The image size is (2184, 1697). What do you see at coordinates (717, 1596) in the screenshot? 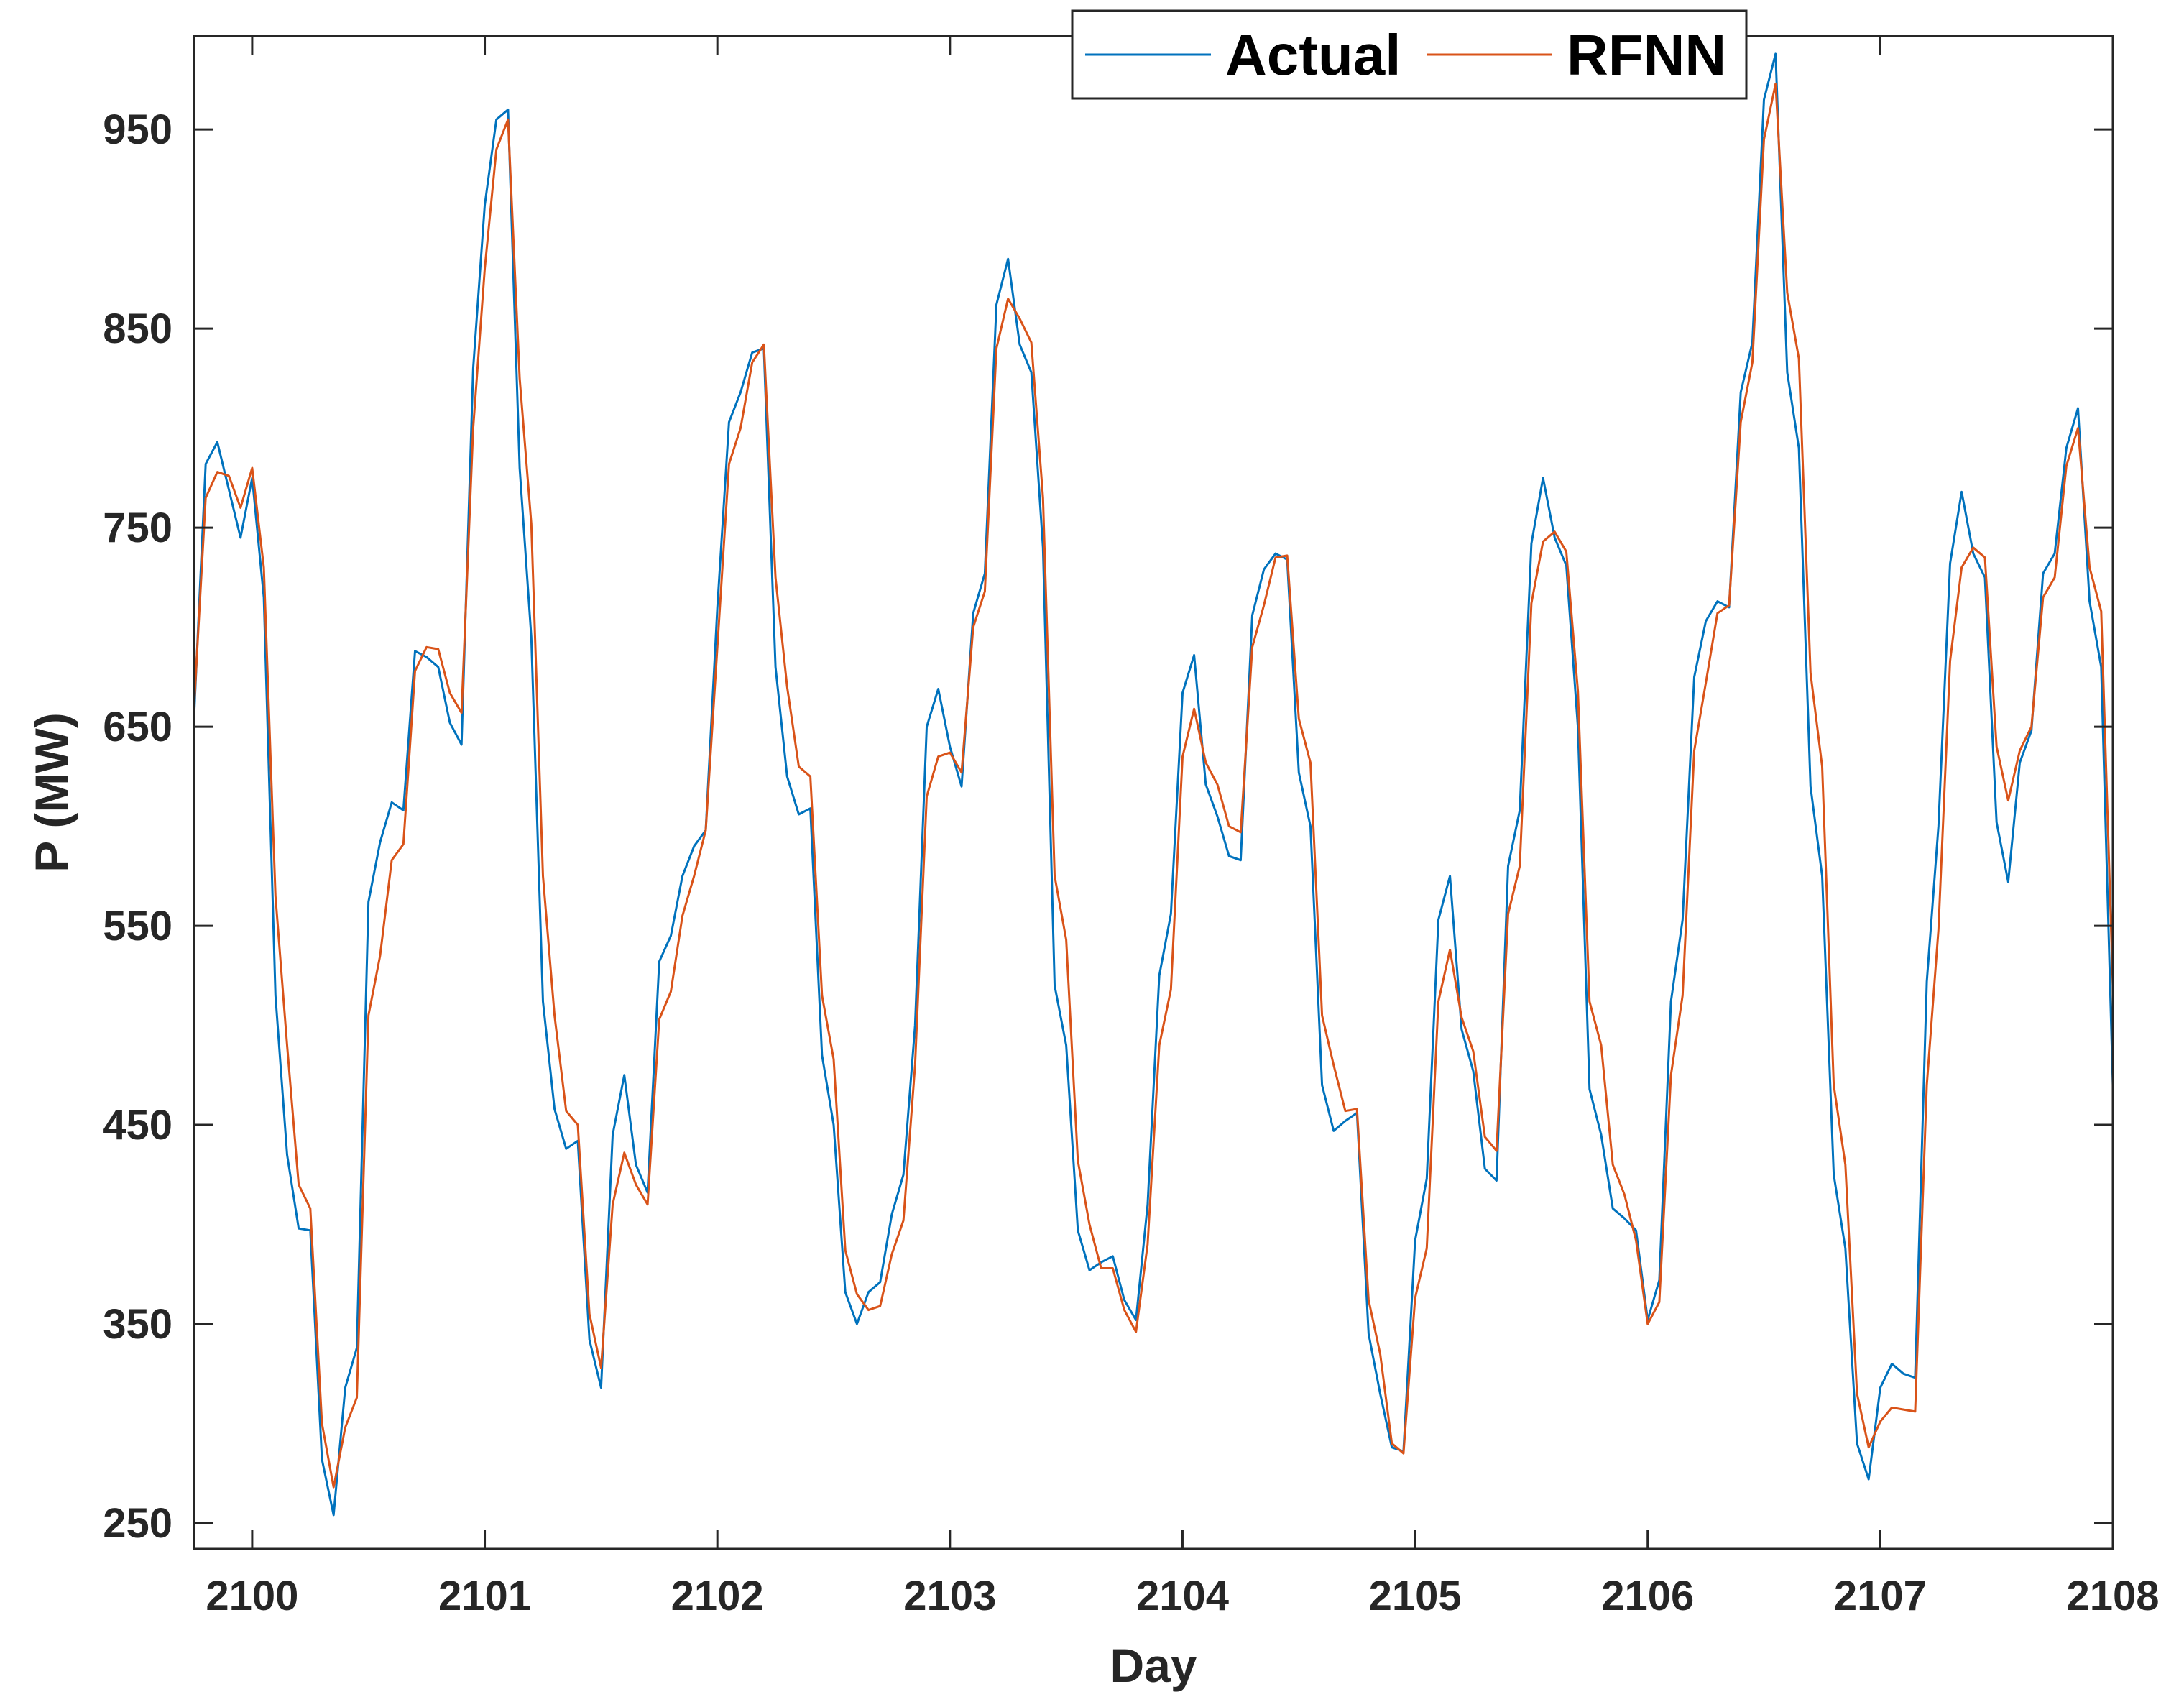
I see `x-tick-label: 2102` at bounding box center [717, 1596].